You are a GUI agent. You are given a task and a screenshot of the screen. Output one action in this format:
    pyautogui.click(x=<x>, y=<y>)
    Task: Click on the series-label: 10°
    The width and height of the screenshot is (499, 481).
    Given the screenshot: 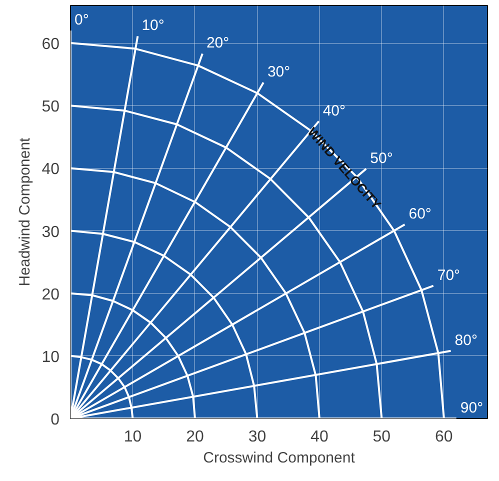 What is the action you would take?
    pyautogui.click(x=153, y=25)
    